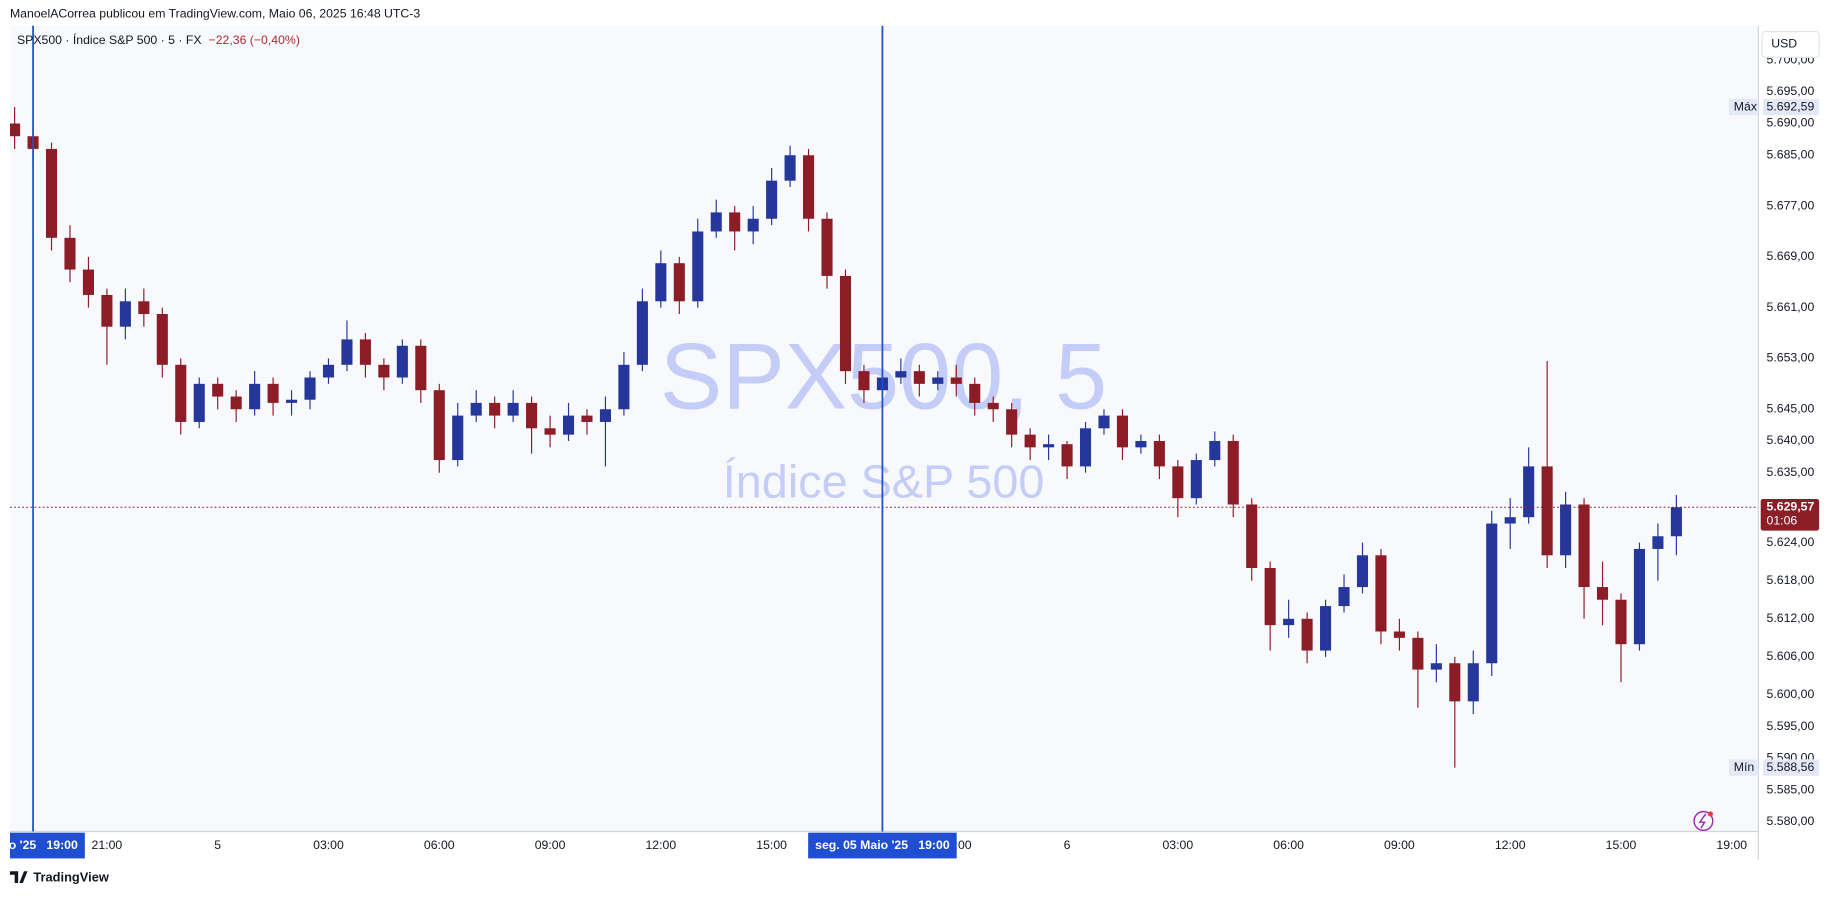 The image size is (1835, 897). What do you see at coordinates (217, 845) in the screenshot?
I see `x-tick-label: 5` at bounding box center [217, 845].